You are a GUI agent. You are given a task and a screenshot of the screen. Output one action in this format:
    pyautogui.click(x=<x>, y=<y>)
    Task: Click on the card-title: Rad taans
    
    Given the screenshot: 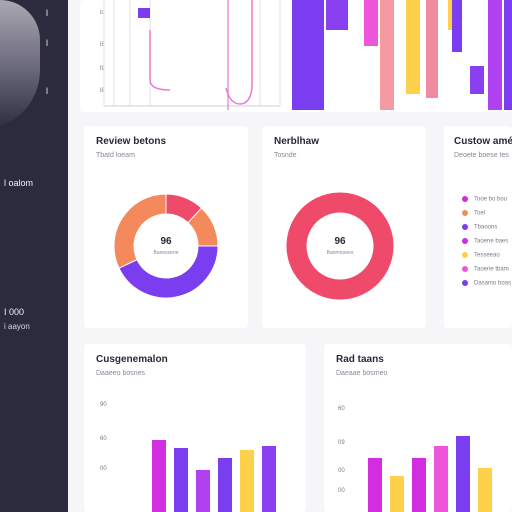 What is the action you would take?
    pyautogui.click(x=360, y=359)
    